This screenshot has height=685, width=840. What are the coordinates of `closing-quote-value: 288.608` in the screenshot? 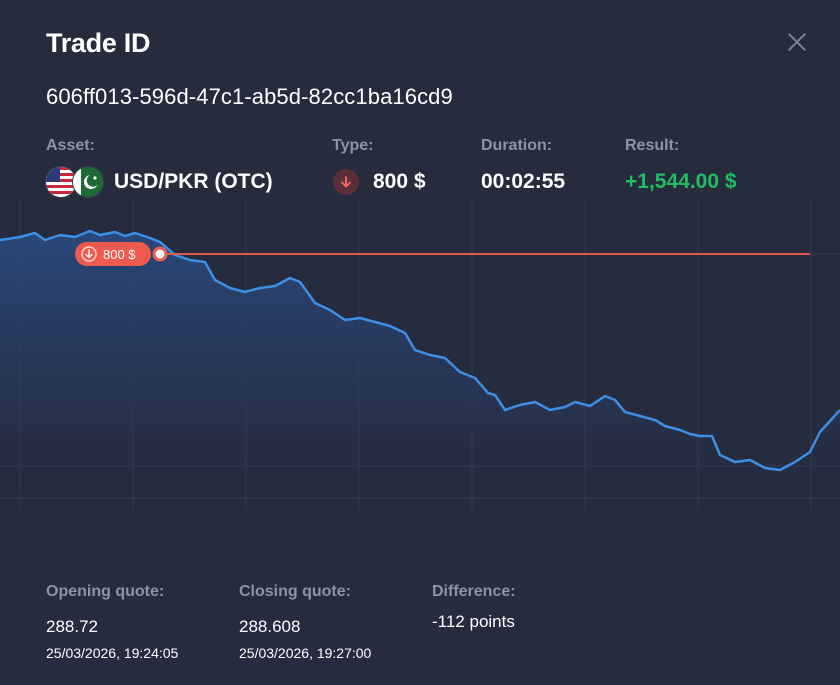 It's located at (270, 626).